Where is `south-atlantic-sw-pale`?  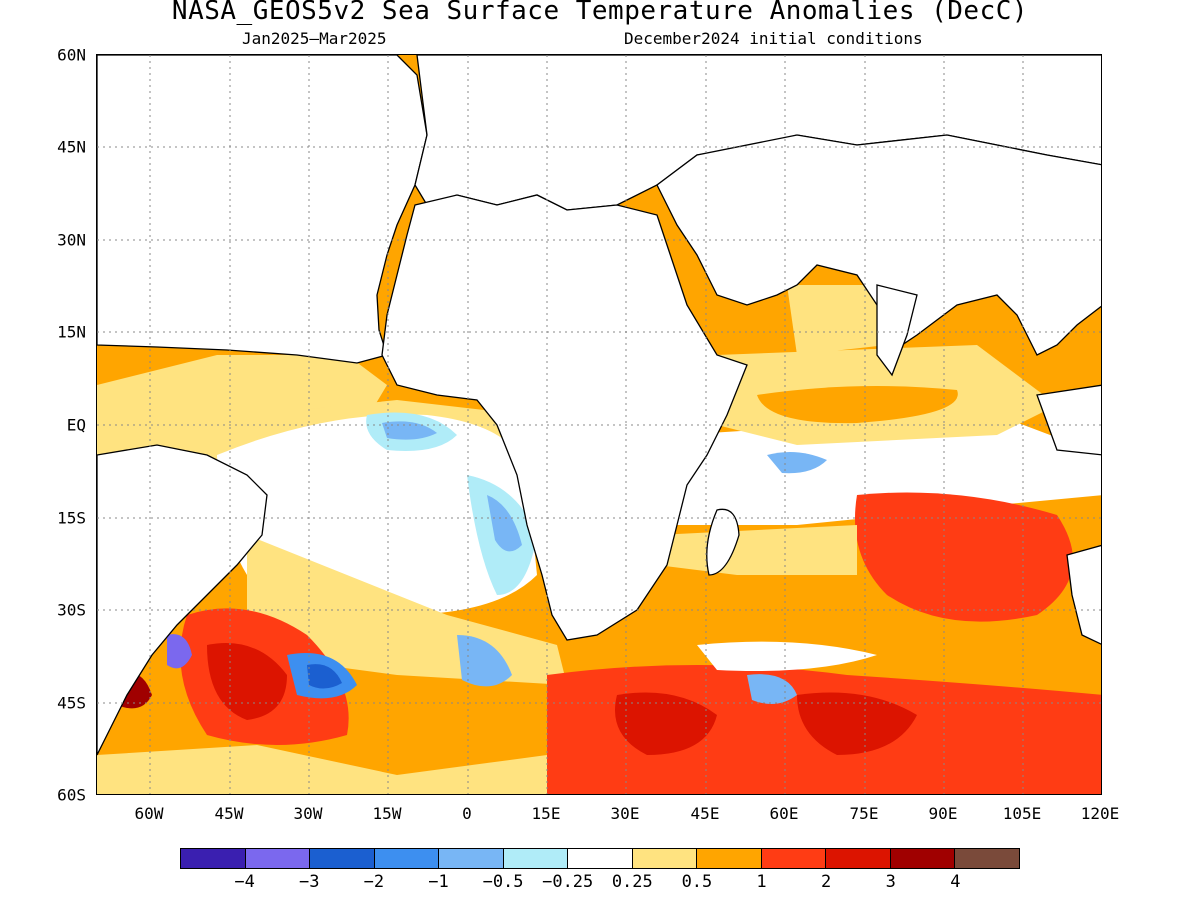
south-atlantic-sw-pale is located at coordinates (322, 769).